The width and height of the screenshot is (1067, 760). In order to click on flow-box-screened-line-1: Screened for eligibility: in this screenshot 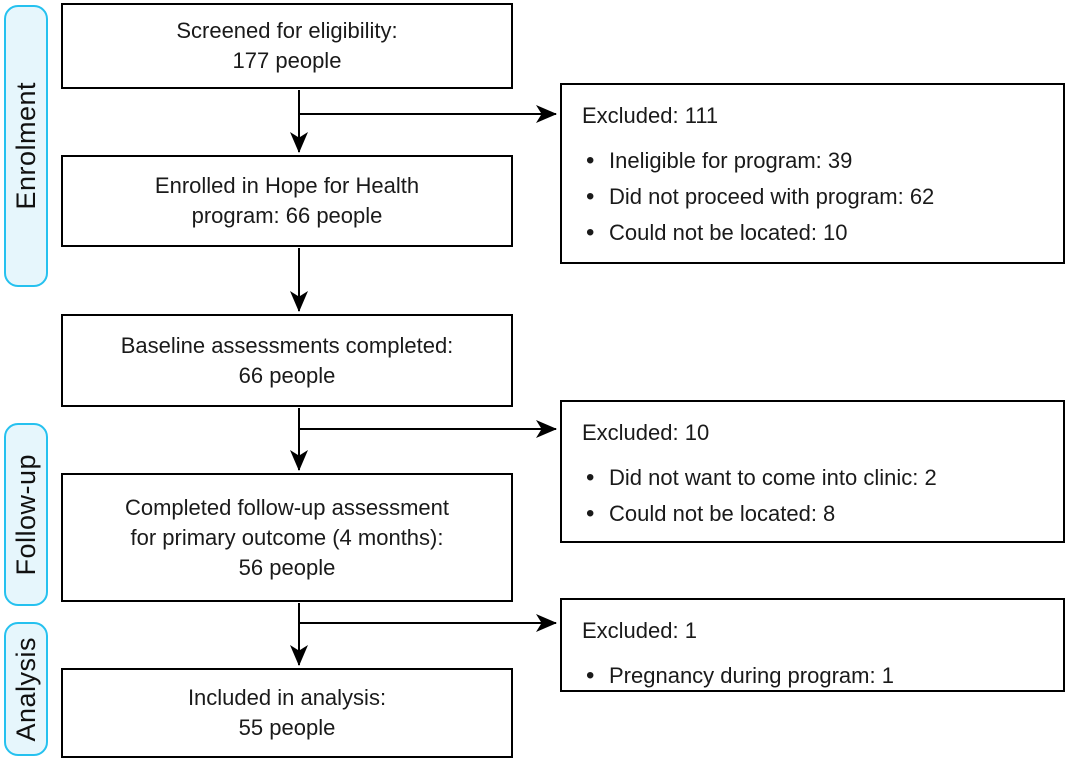, I will do `click(287, 30)`.